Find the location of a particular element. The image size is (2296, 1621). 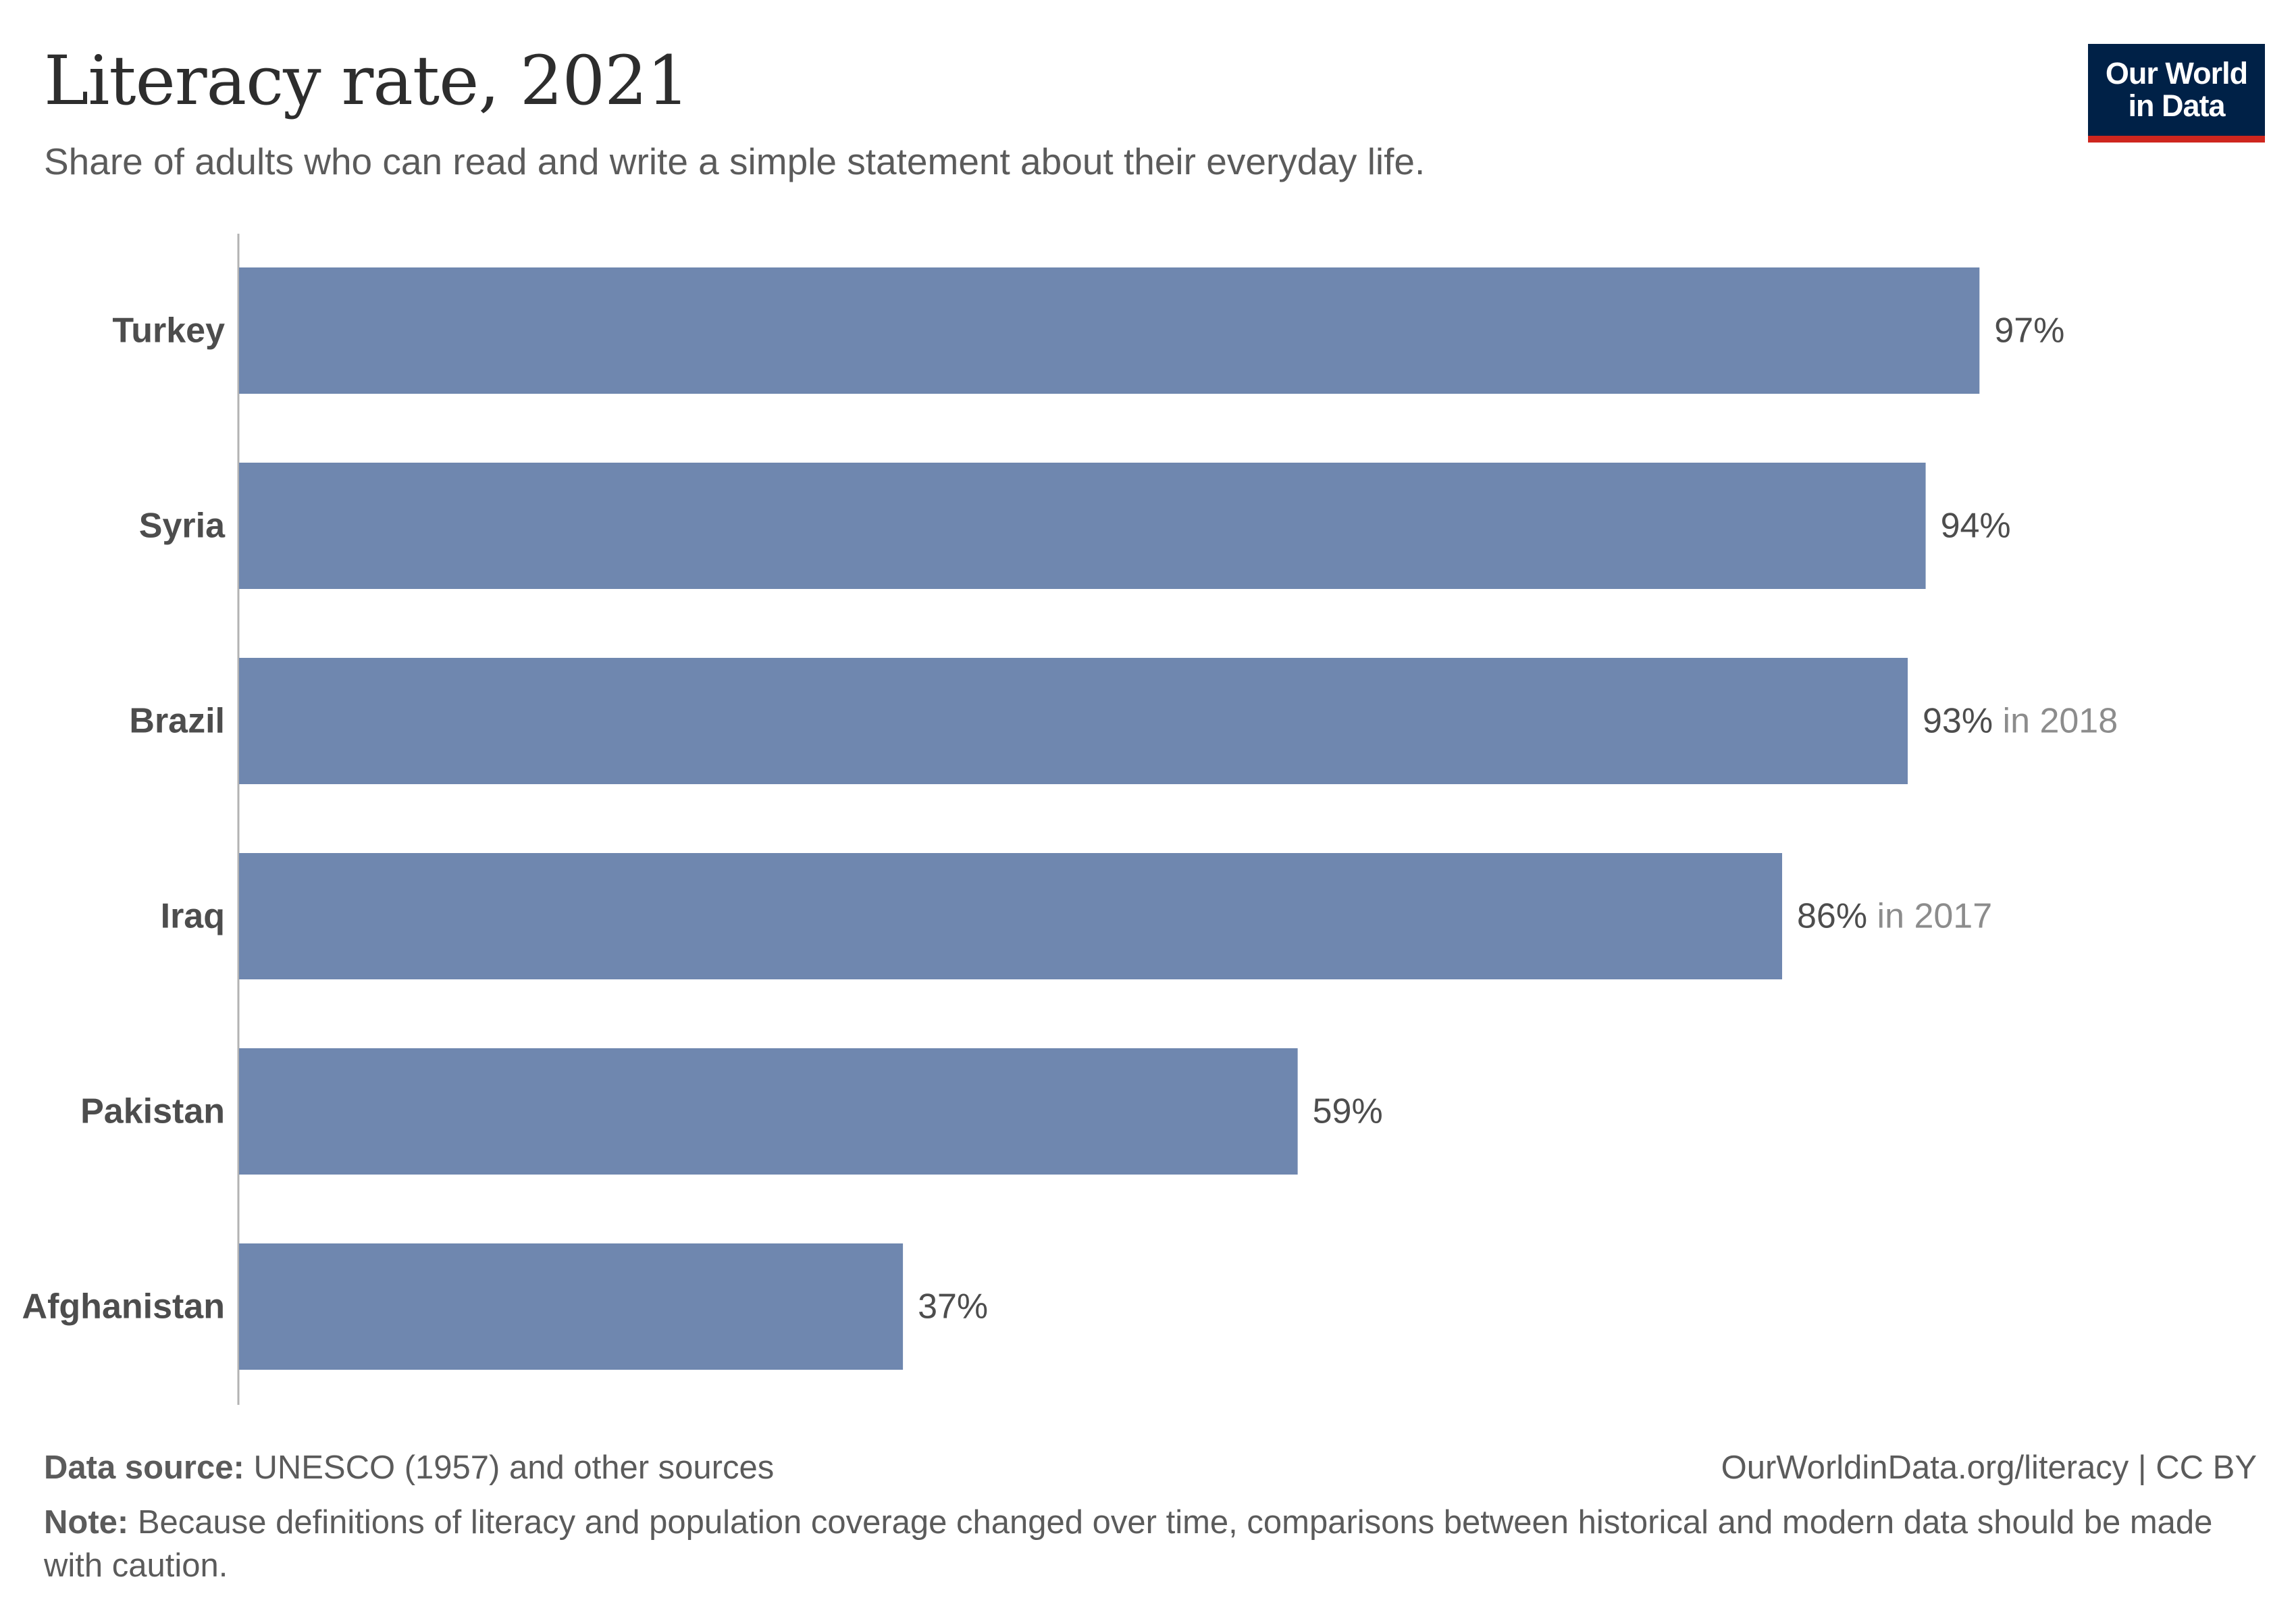

value-label: 37% is located at coordinates (953, 1307).